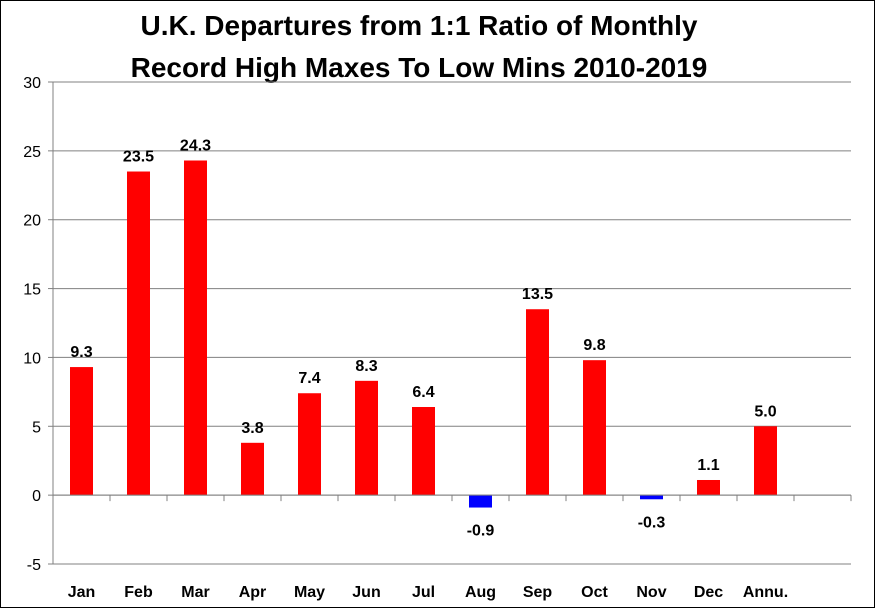 Image resolution: width=875 pixels, height=608 pixels. I want to click on y-tick-label: 25, so click(32, 152).